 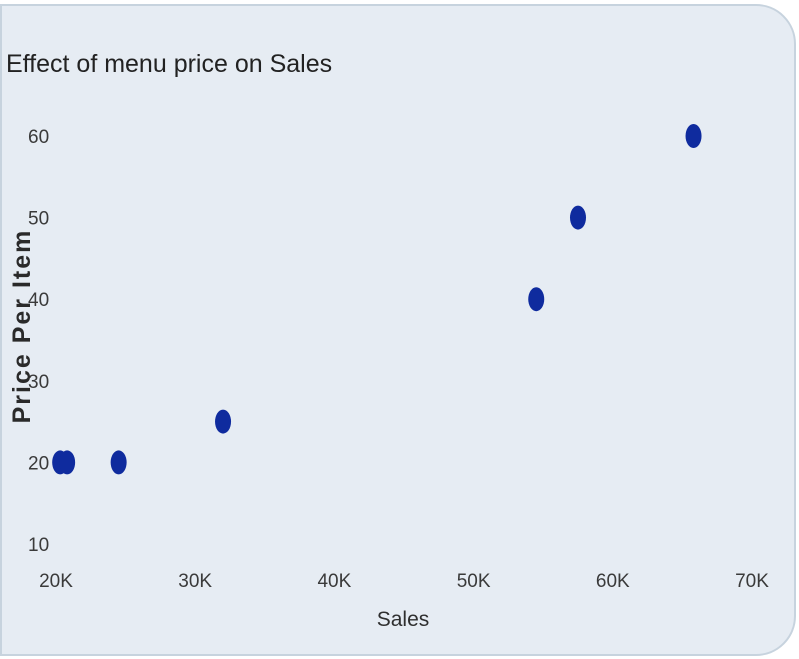 I want to click on y-tick-label: 60, so click(x=38, y=137).